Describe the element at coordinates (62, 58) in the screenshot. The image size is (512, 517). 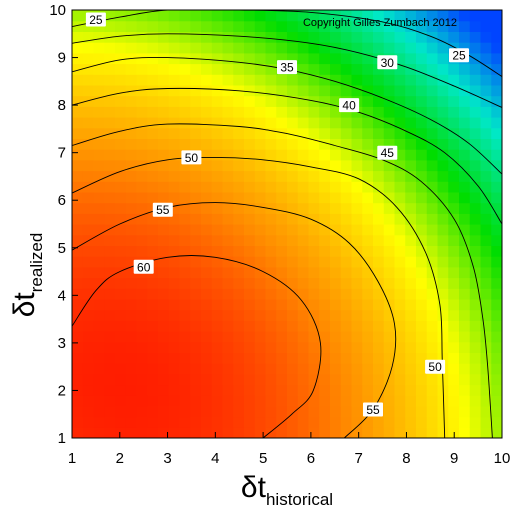
I see `y-tick-label: 9` at that location.